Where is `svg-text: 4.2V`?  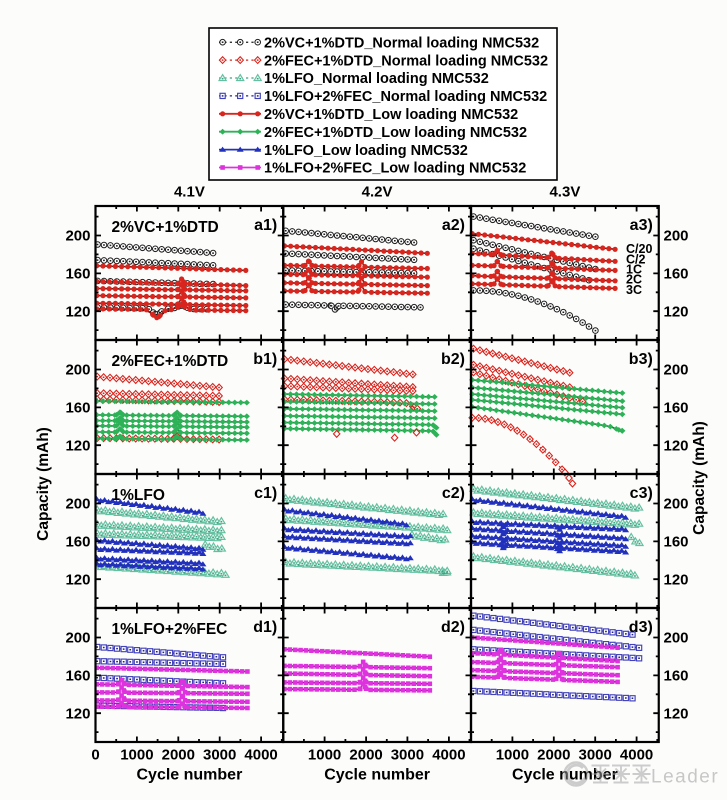 svg-text: 4.2V is located at coordinates (377, 192).